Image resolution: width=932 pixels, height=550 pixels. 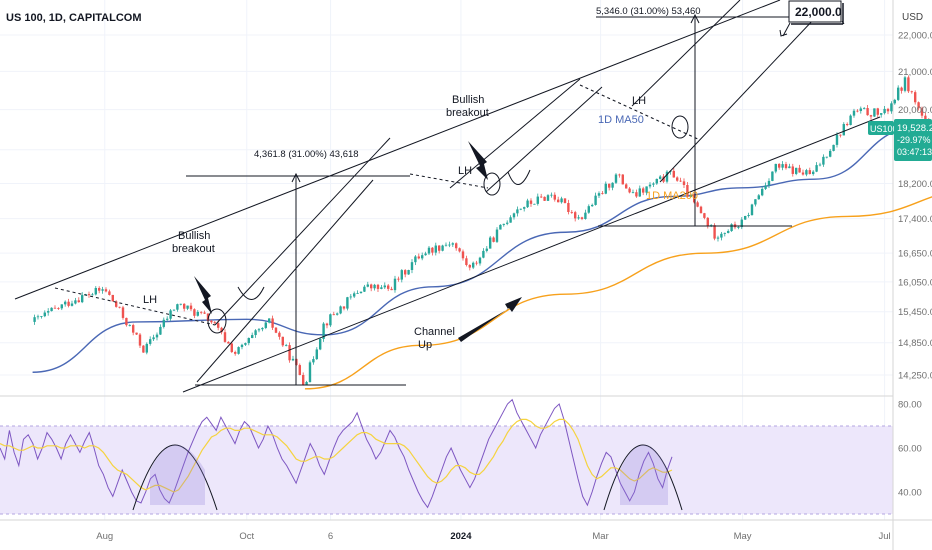 I want to click on price-tick-label: 18,200.0, so click(x=915, y=184).